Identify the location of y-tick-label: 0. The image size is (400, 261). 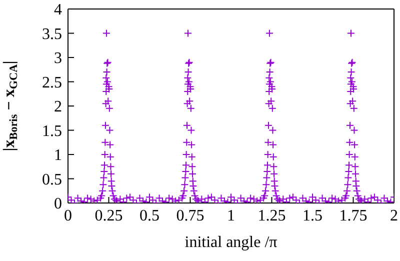
(58, 204).